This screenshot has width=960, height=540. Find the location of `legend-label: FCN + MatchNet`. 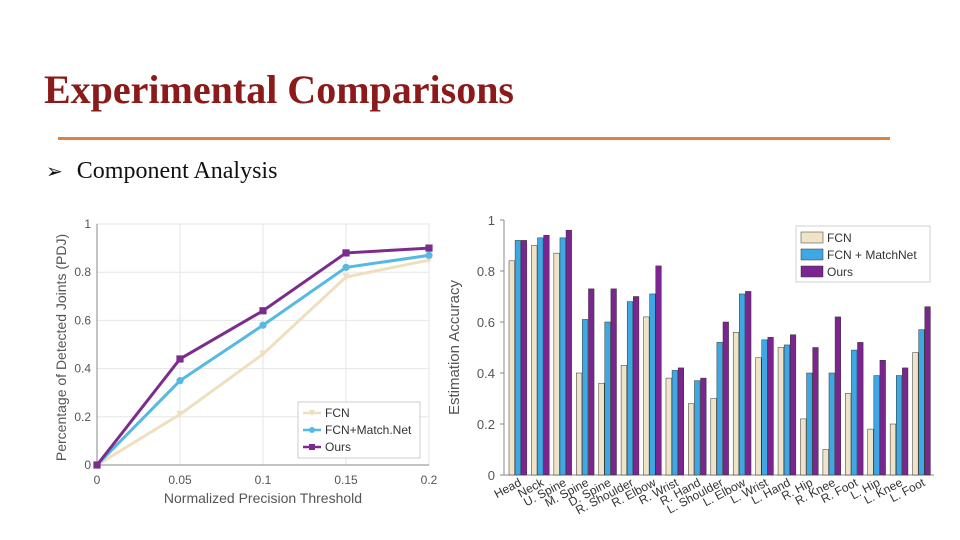

legend-label: FCN + MatchNet is located at coordinates (872, 255).